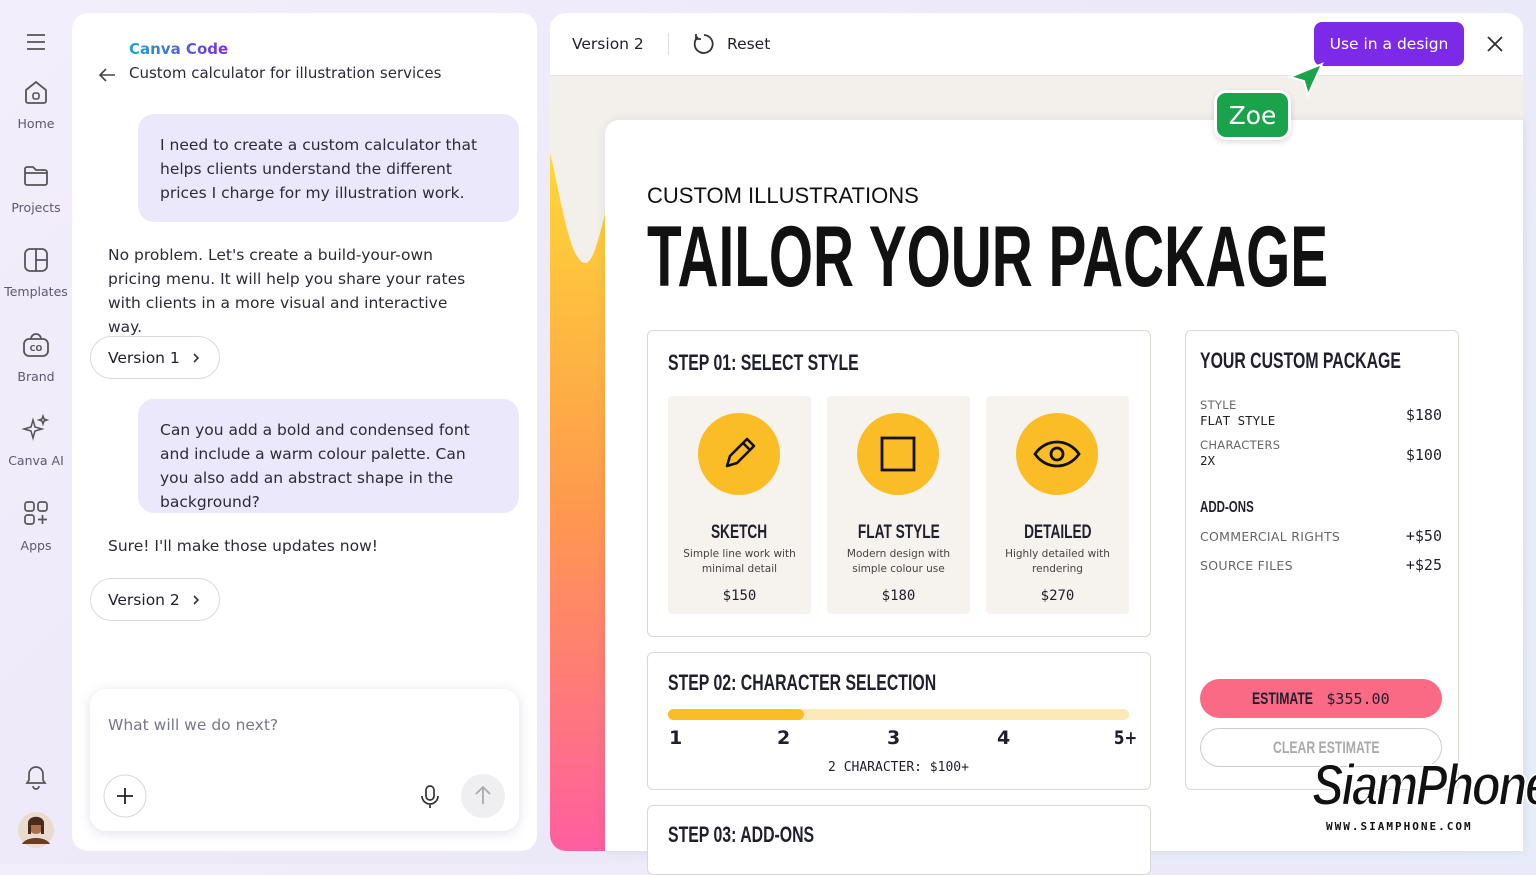 The image size is (1536, 875). Describe the element at coordinates (36, 545) in the screenshot. I see `nav-apps: Apps` at that location.